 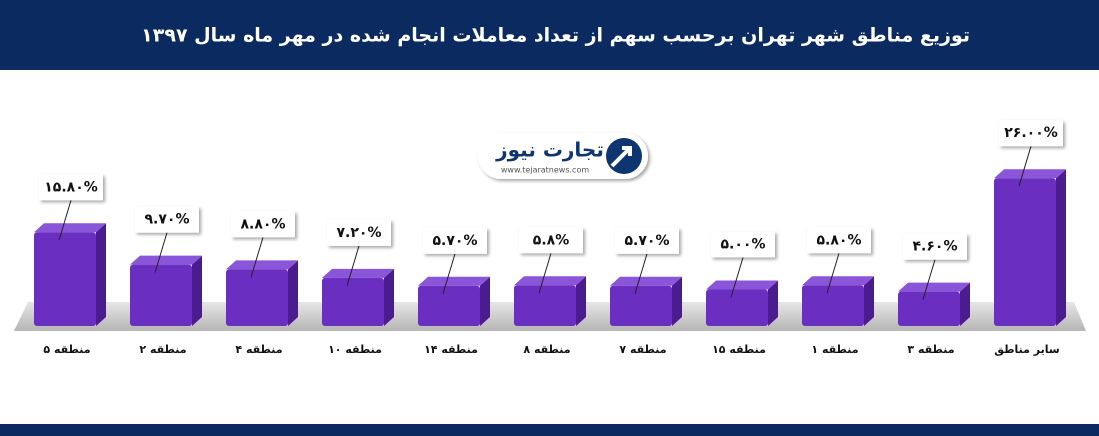 What do you see at coordinates (642, 349) in the screenshot?
I see `x-tick-label: منطقه ۷` at bounding box center [642, 349].